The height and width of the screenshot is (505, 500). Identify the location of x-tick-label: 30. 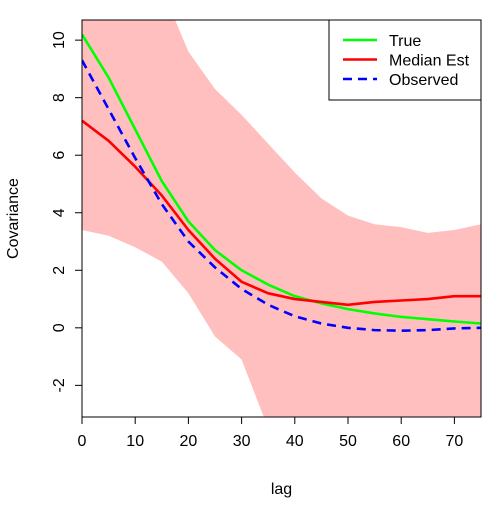
(242, 441).